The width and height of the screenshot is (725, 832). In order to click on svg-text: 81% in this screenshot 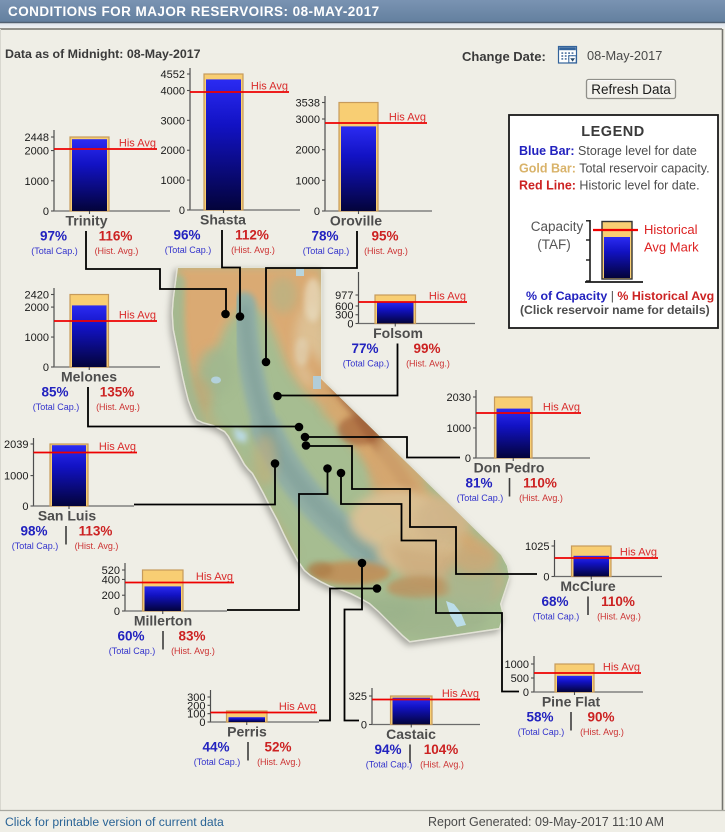, I will do `click(478, 483)`.